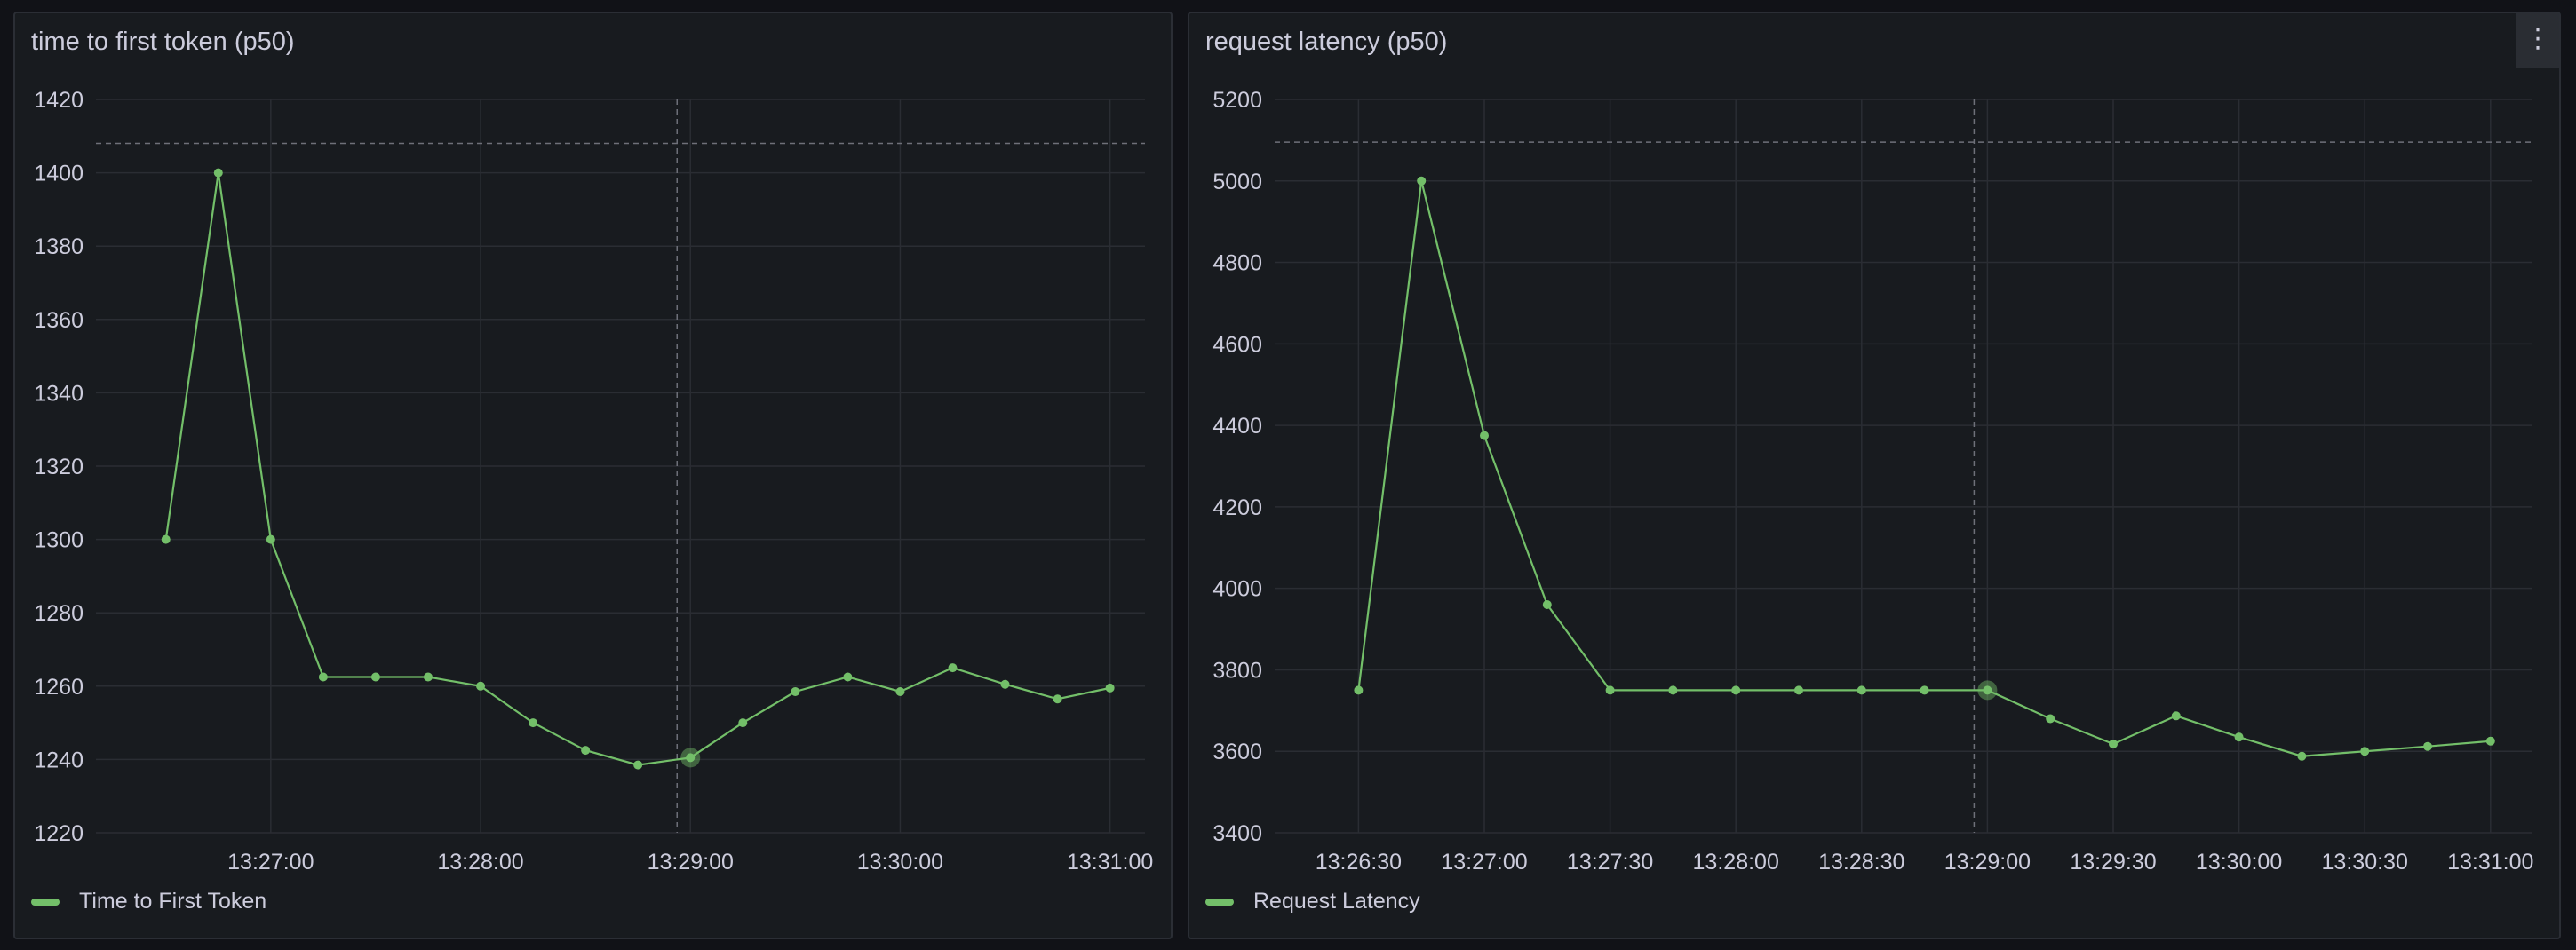 The width and height of the screenshot is (2576, 950). What do you see at coordinates (1359, 862) in the screenshot?
I see `x-tick-label: 13:26:30` at bounding box center [1359, 862].